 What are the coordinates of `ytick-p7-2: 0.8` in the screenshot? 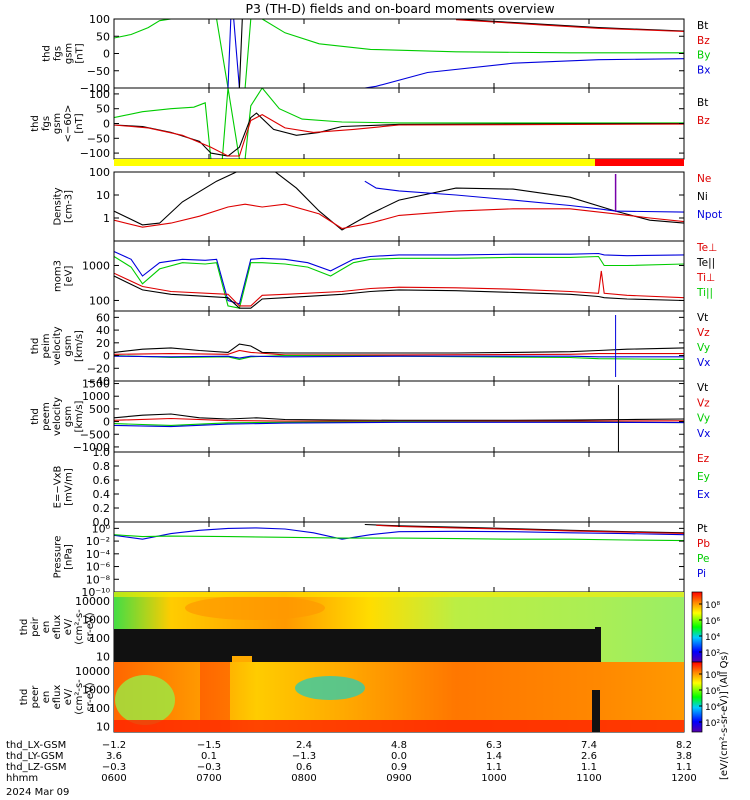 It's located at (102, 466).